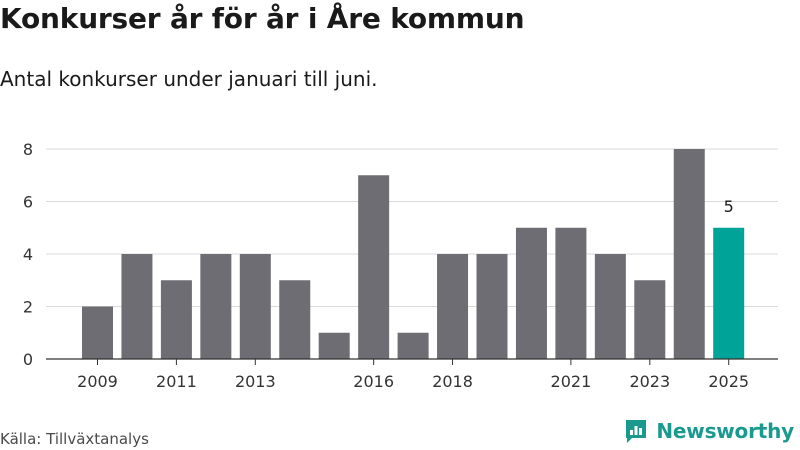 This screenshot has width=800, height=450. What do you see at coordinates (74, 439) in the screenshot?
I see `source-note: Källa: Tillväxtanalys` at bounding box center [74, 439].